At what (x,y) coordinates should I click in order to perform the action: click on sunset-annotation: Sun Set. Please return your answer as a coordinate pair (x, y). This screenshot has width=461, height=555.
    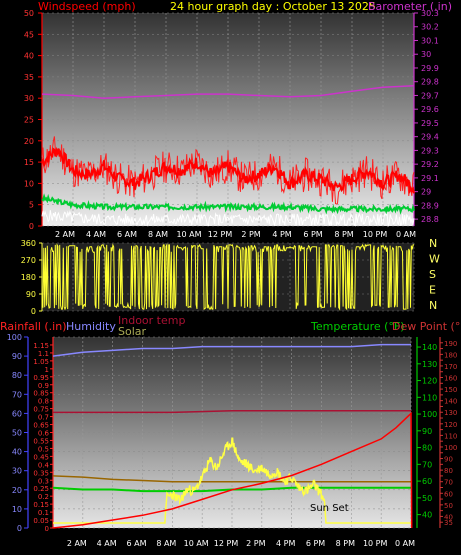
    Looking at the image, I should click on (329, 508).